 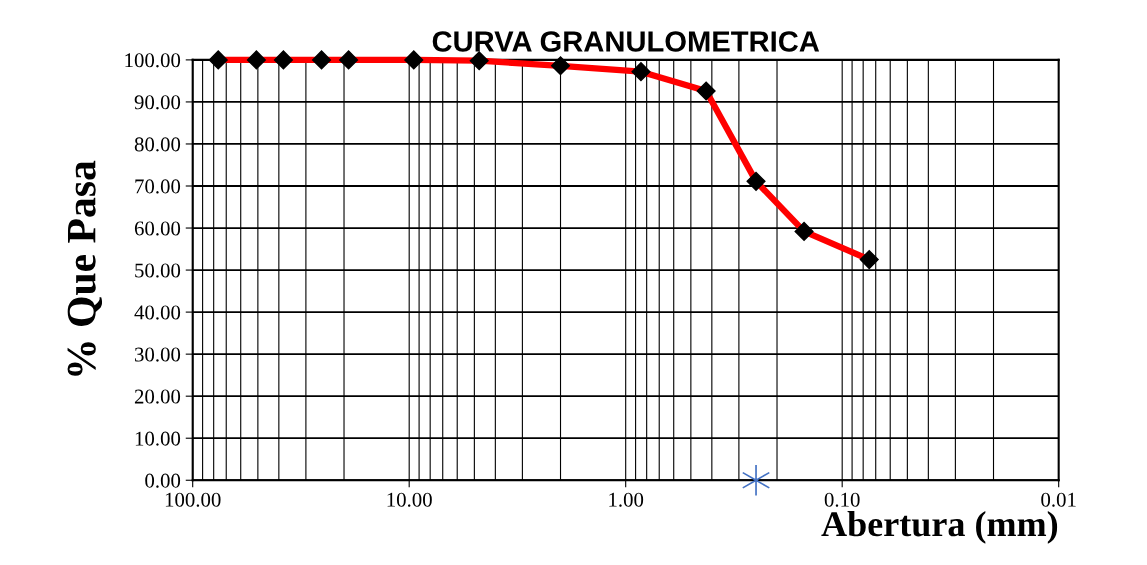 I want to click on chart-title: CURVA GRANULOMETRICA, so click(x=626, y=41).